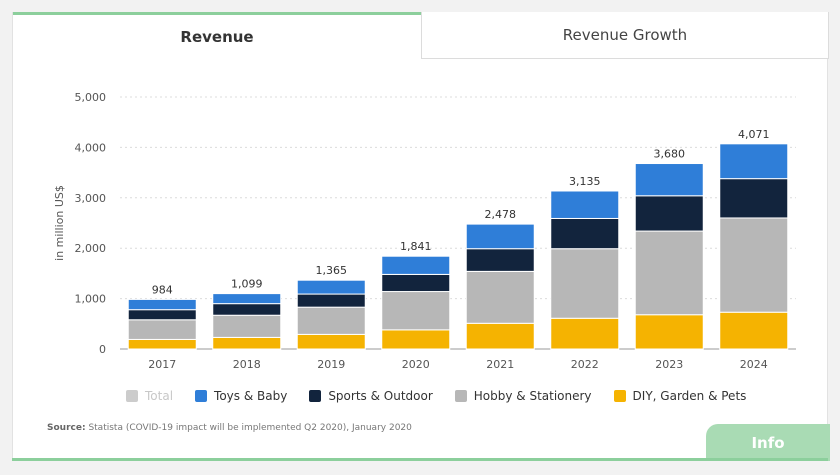 The image size is (840, 475). What do you see at coordinates (91, 97) in the screenshot?
I see `y-tick-label: 5,000` at bounding box center [91, 97].